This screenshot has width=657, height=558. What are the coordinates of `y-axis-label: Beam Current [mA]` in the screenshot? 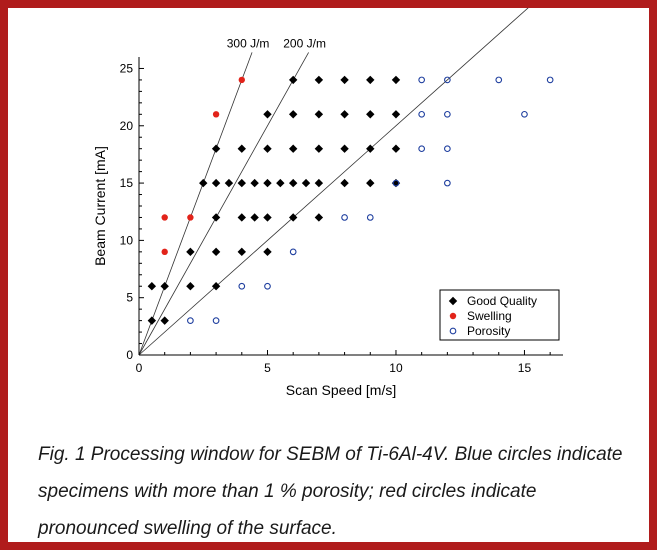 It's located at (100, 206).